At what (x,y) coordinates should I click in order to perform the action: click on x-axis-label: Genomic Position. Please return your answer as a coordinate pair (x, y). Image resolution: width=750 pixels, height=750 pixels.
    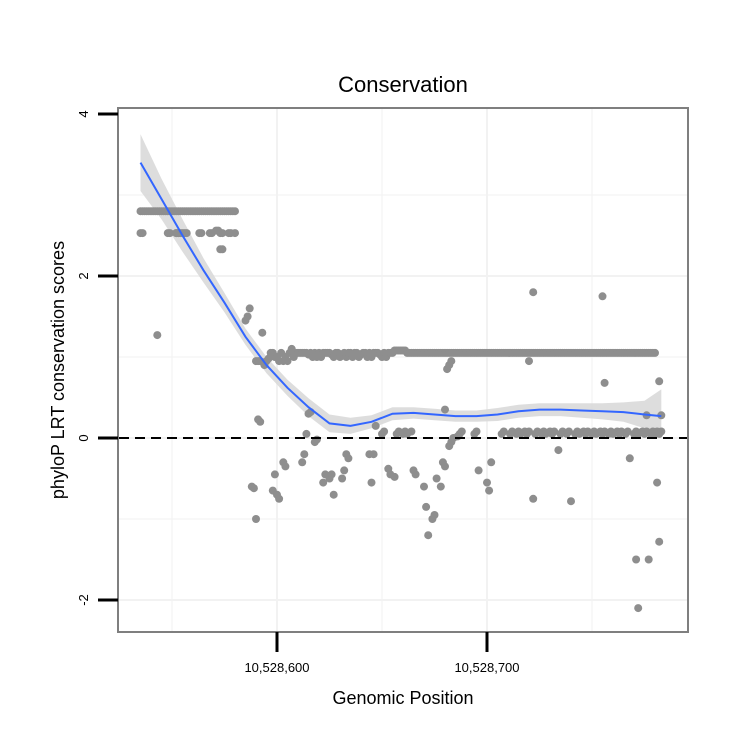
    Looking at the image, I should click on (402, 698).